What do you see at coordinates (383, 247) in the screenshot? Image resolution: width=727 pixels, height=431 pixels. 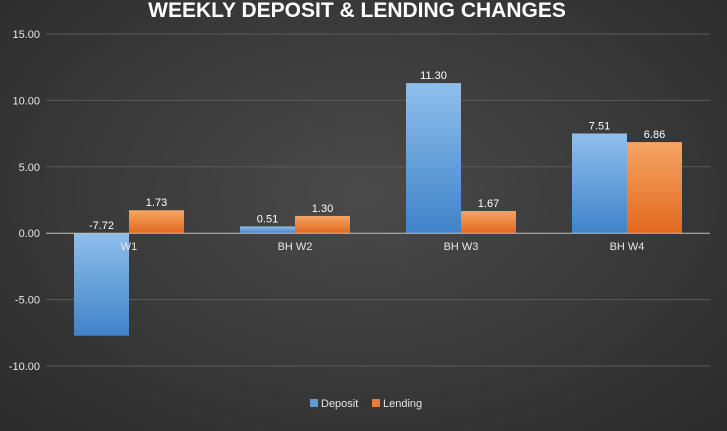 I see `category-labels: W1 BH W2 BH W3 BH W4` at bounding box center [383, 247].